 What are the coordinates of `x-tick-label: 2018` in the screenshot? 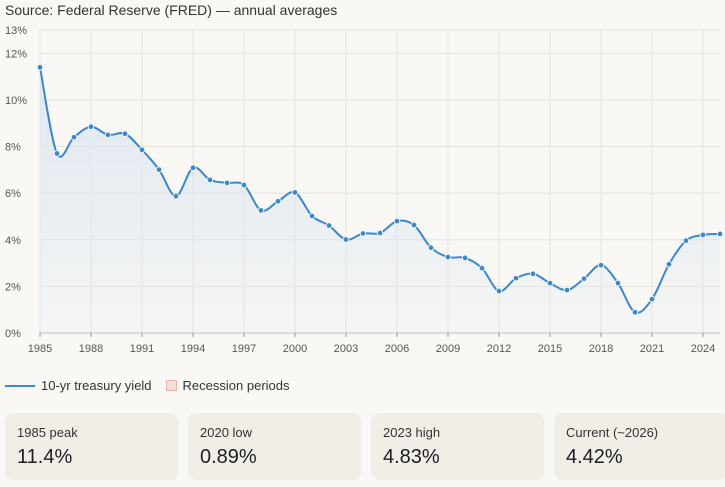 It's located at (601, 349).